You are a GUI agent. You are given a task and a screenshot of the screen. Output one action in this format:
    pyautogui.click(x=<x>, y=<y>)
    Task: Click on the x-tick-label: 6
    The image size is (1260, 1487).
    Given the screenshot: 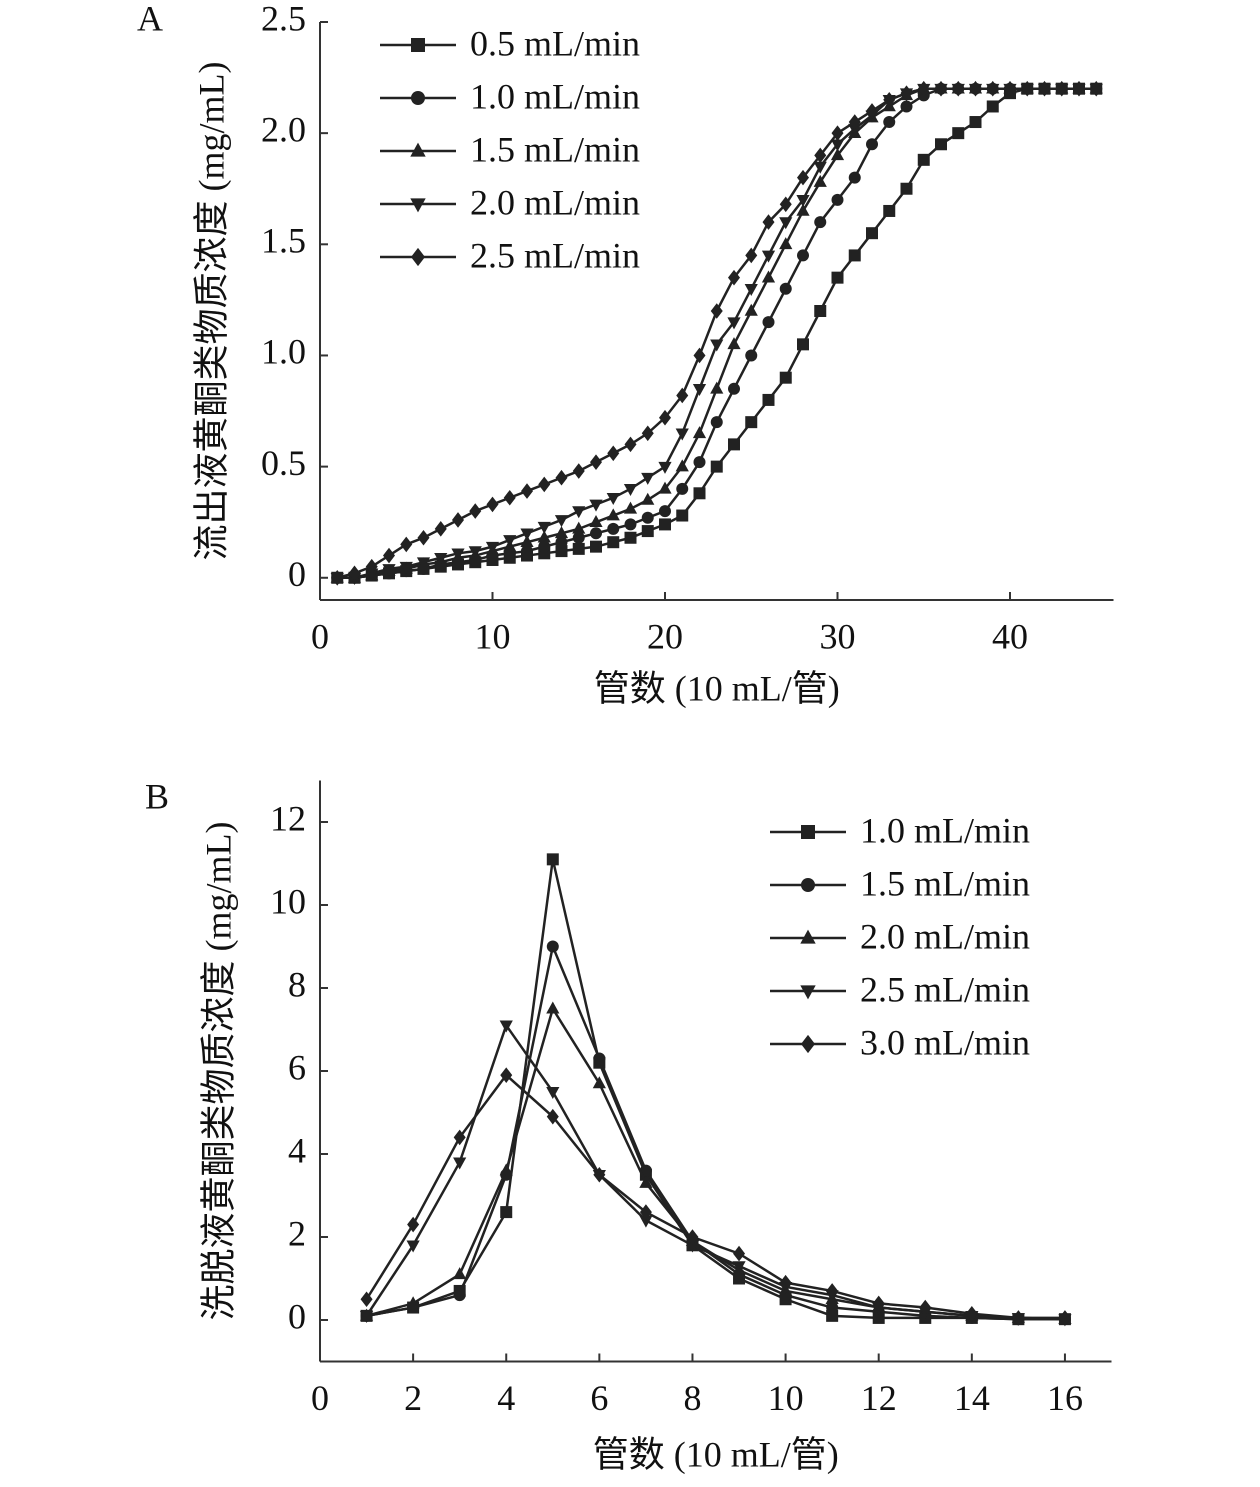 What is the action you would take?
    pyautogui.click(x=599, y=1398)
    